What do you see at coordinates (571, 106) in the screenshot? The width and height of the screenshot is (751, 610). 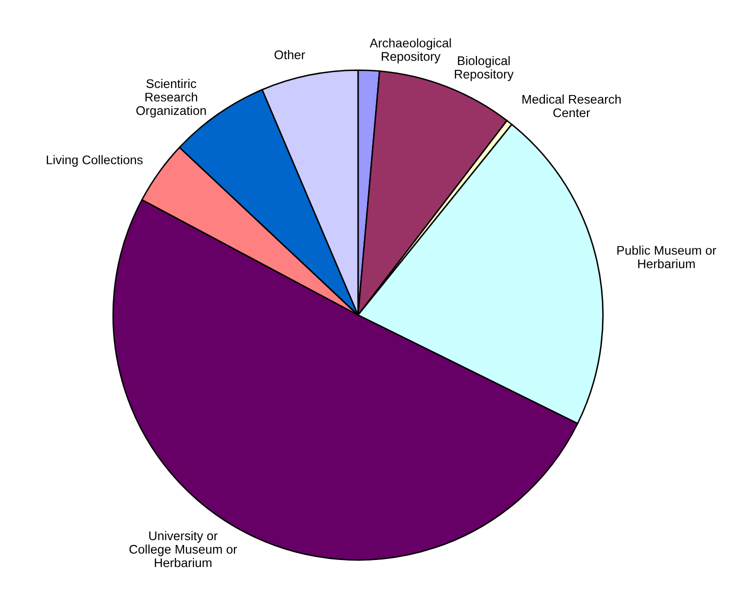 I see `slice-label: Medical Research Center` at bounding box center [571, 106].